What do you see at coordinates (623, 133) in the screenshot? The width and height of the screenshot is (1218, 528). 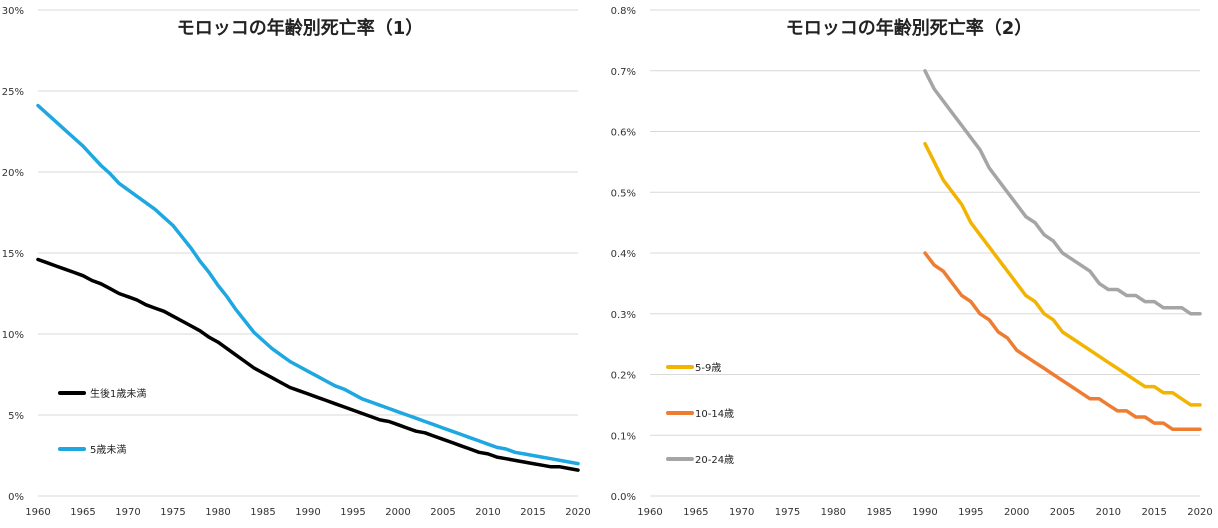 I see `right-y-tick-label: 0.6%` at bounding box center [623, 133].